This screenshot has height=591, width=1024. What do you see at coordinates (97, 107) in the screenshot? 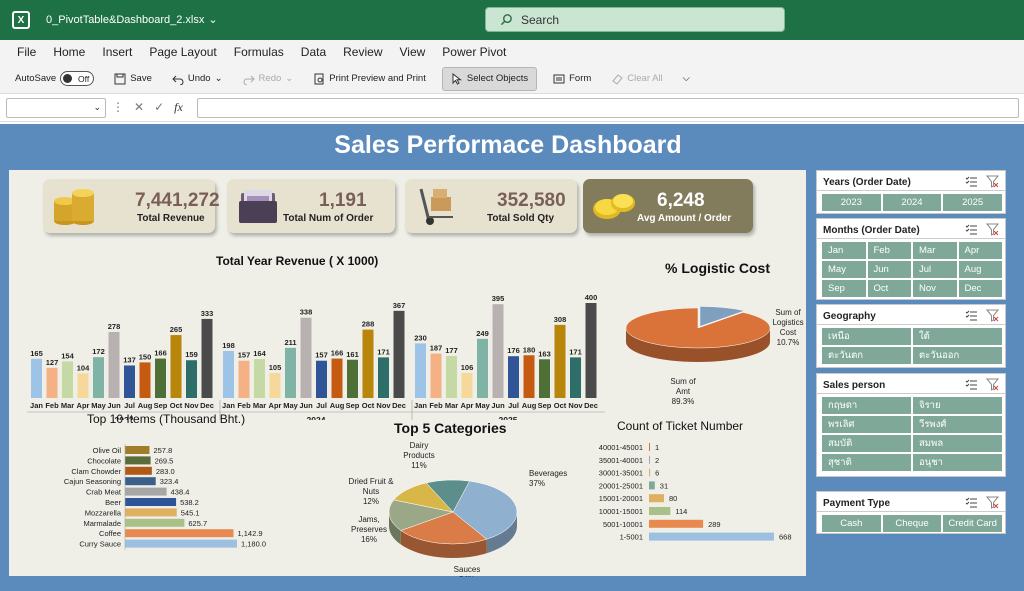
I see `name-box-dropdown-icon: ⌄` at bounding box center [97, 107].